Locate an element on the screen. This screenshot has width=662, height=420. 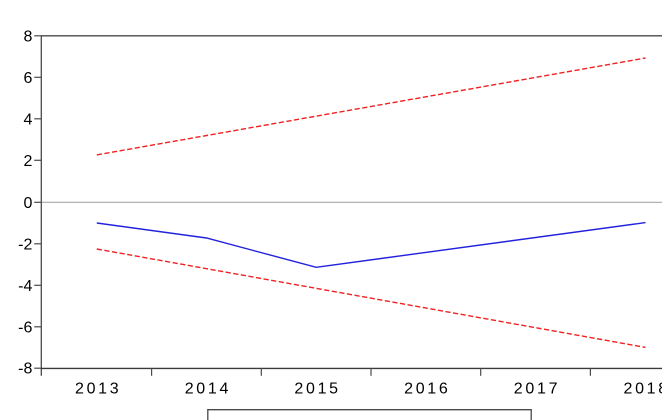
svg-text: 8 is located at coordinates (27, 36).